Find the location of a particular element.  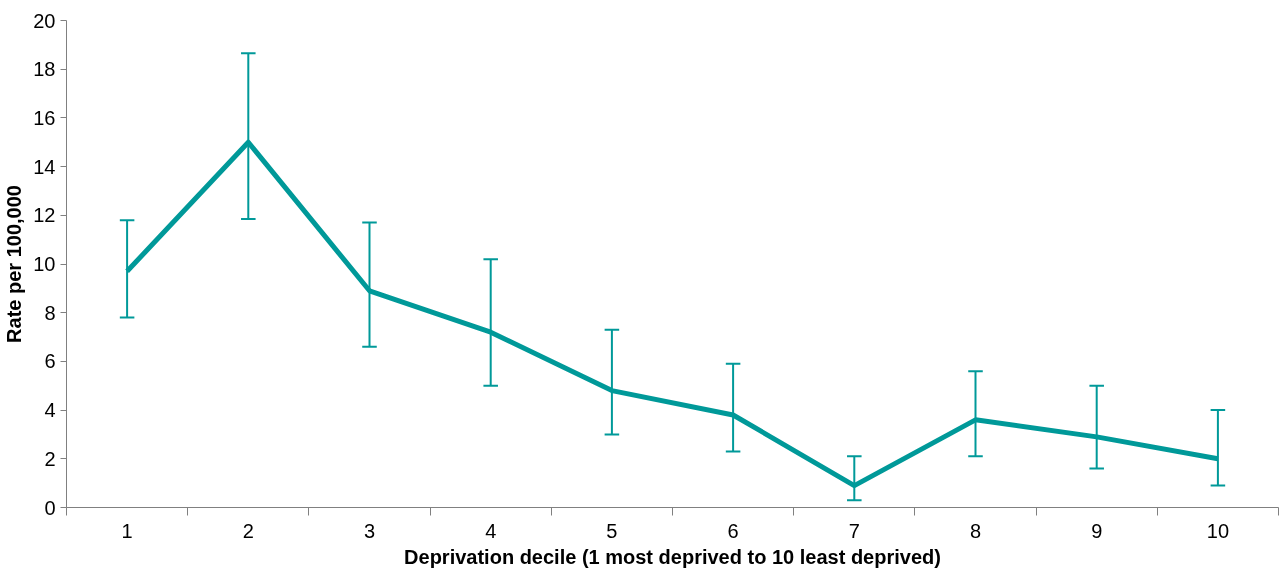

y-tick-label: 20 is located at coordinates (44, 20).